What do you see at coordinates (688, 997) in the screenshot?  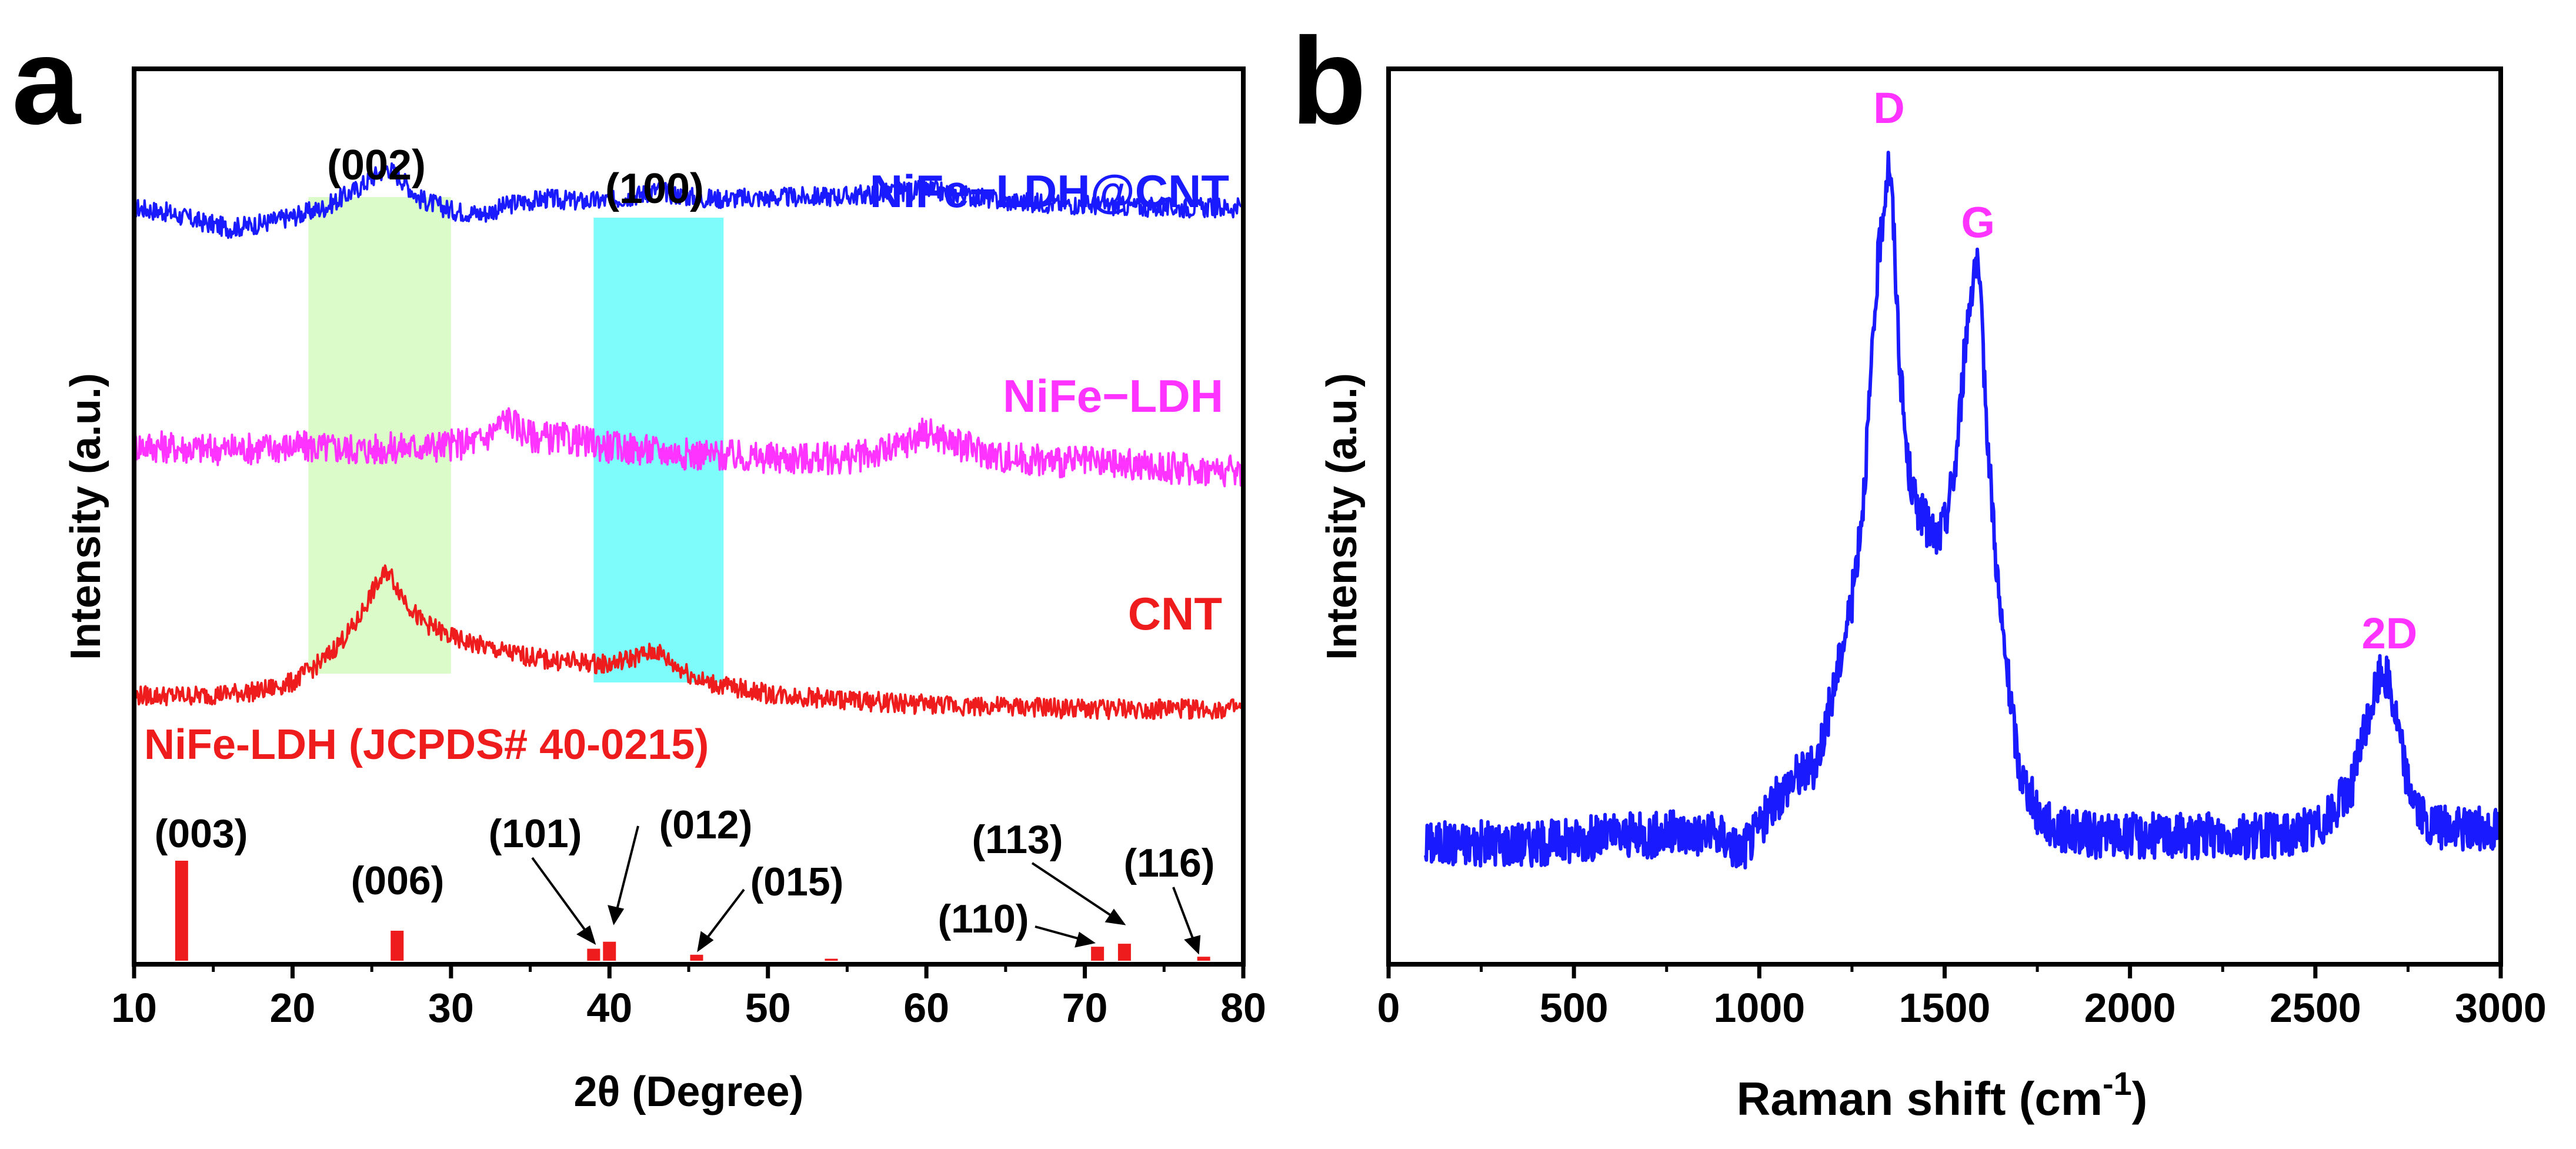 I see `x-axis-ticks-a: 10 20 30 40 50 60 70 80` at bounding box center [688, 997].